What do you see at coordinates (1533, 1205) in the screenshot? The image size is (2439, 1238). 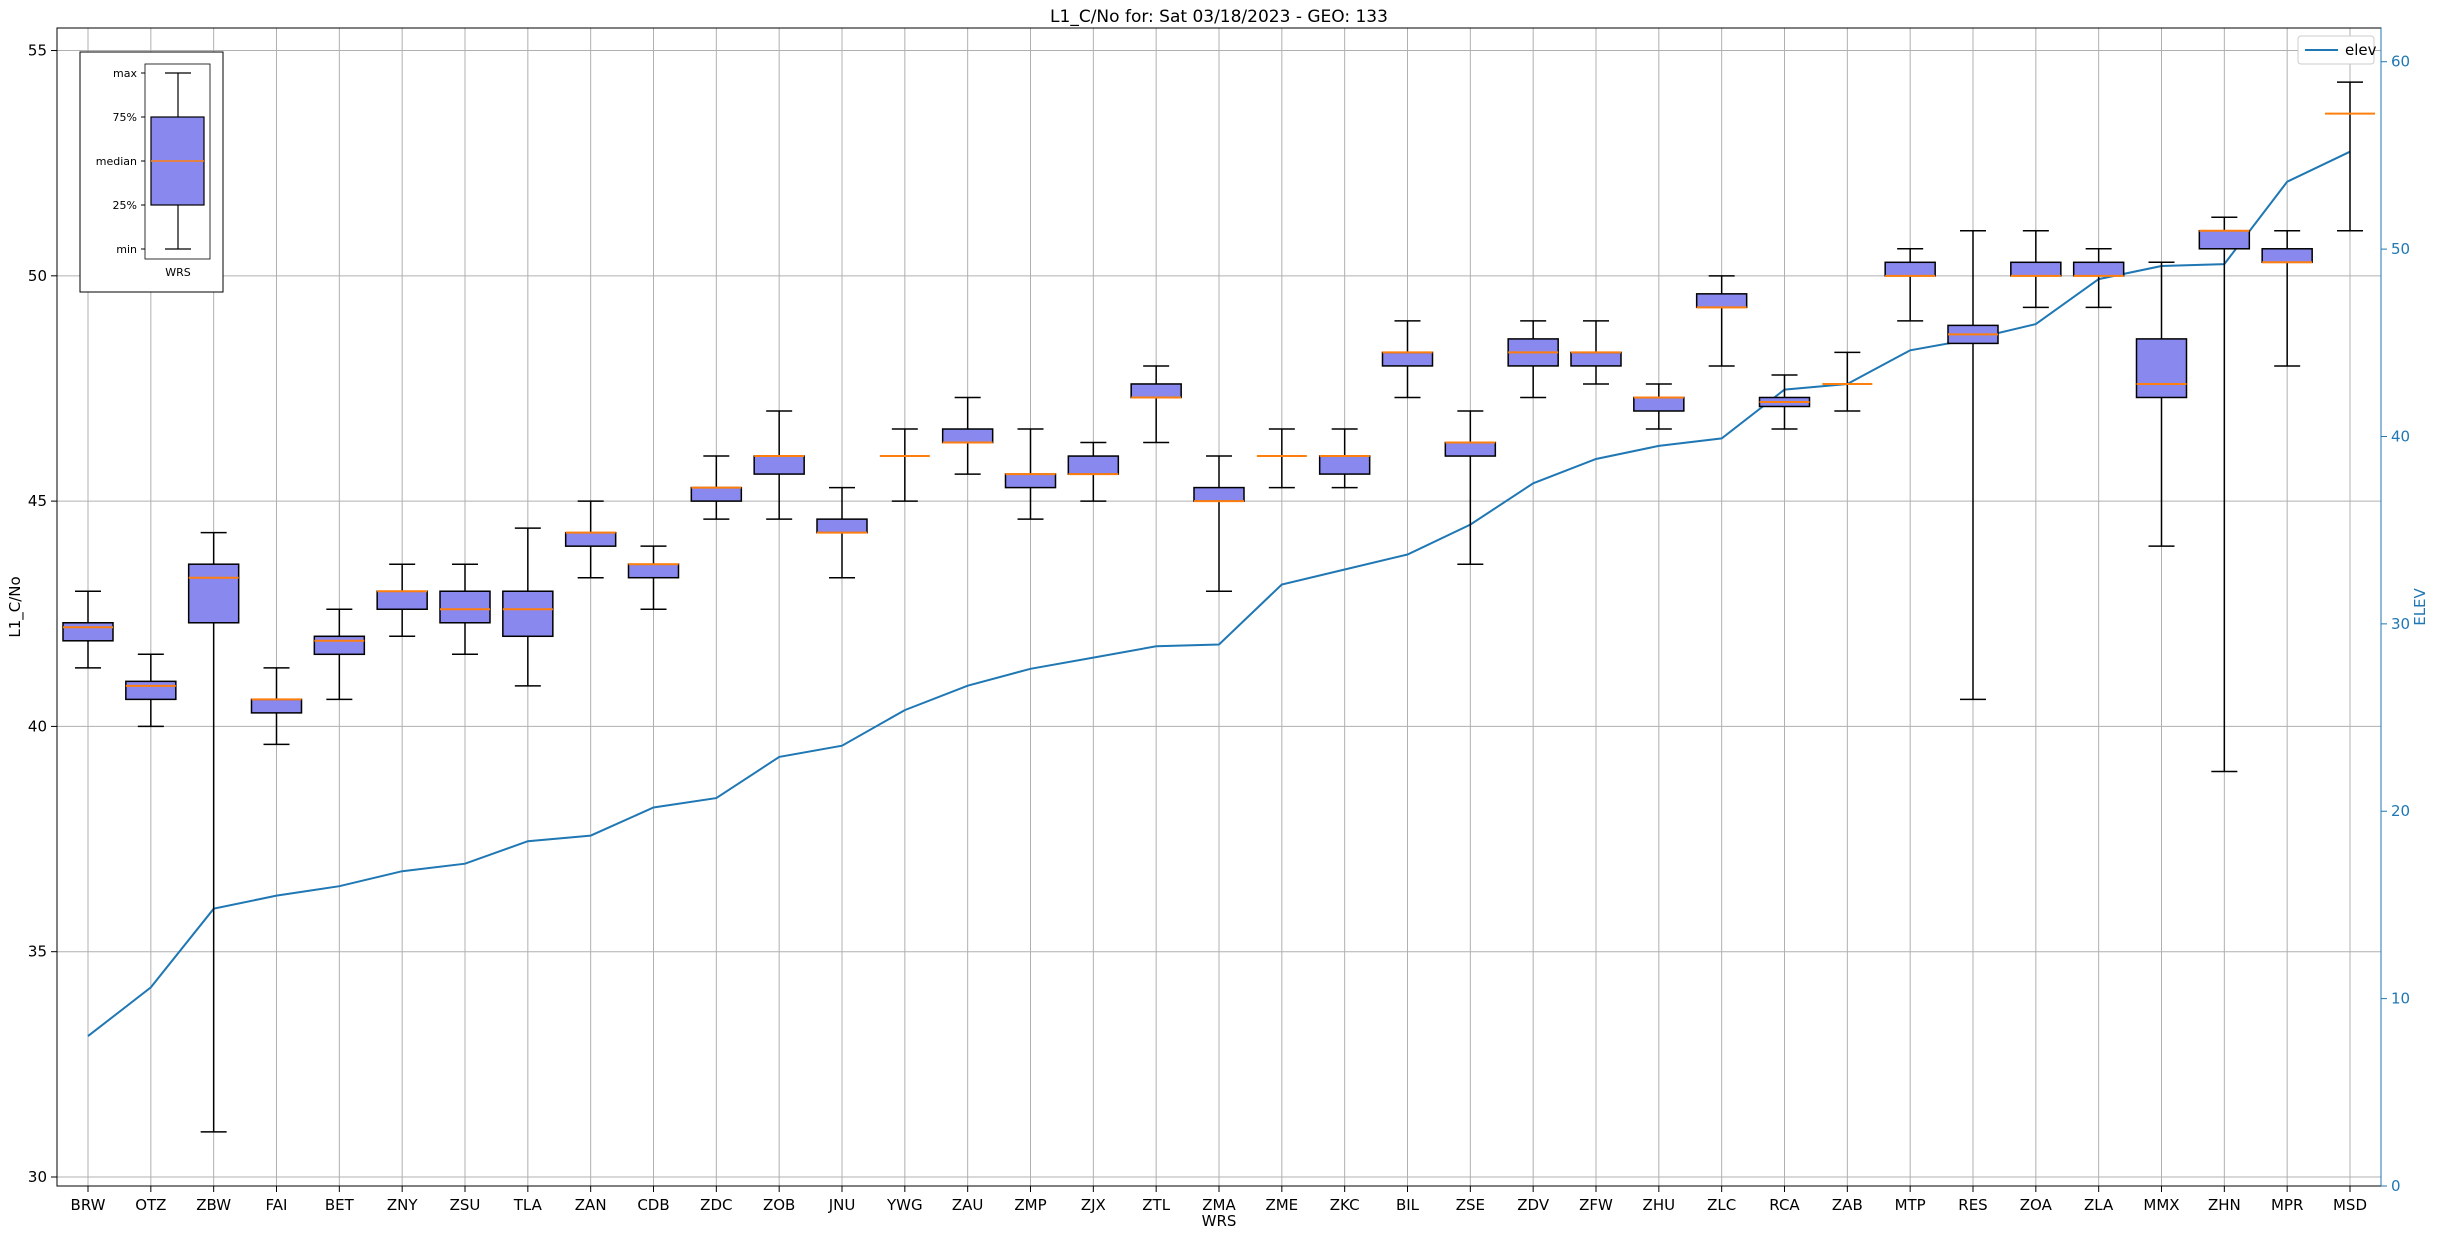 I see `x-tick-label: ZDV` at bounding box center [1533, 1205].